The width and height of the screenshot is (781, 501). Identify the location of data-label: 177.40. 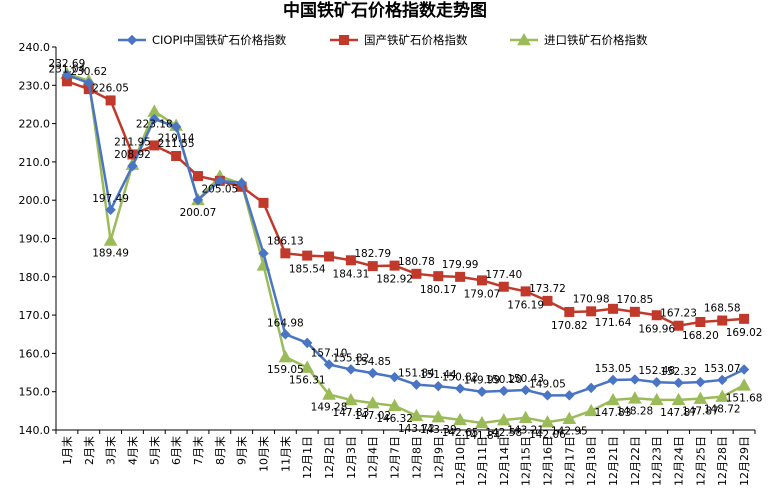
(503, 275).